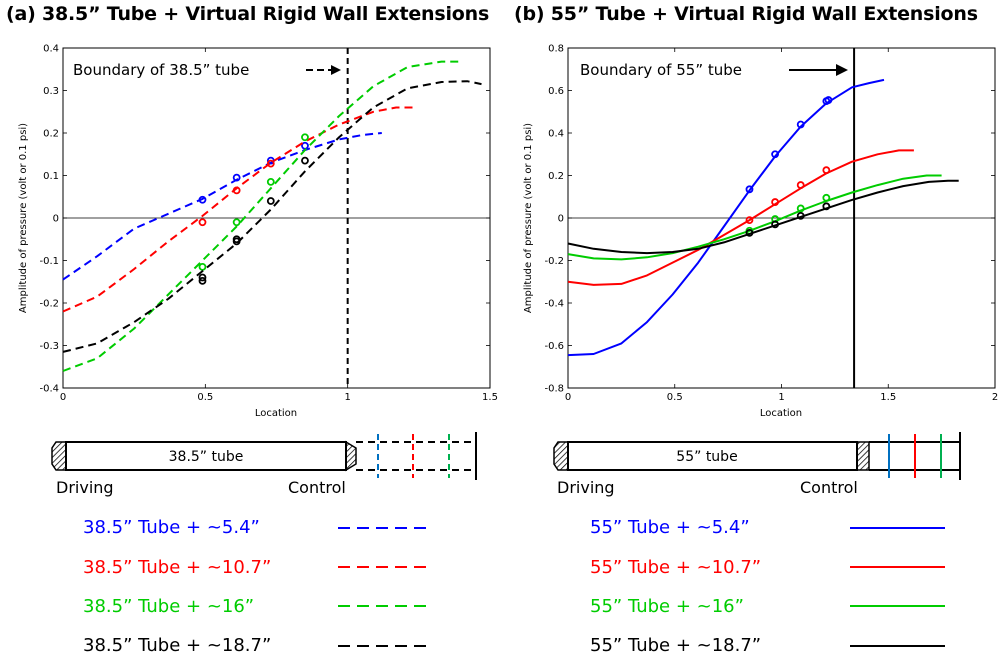 This screenshot has height=660, width=1005. Describe the element at coordinates (161, 70) in the screenshot. I see `boundary-annotation: Boundary of 38.5” tube` at that location.